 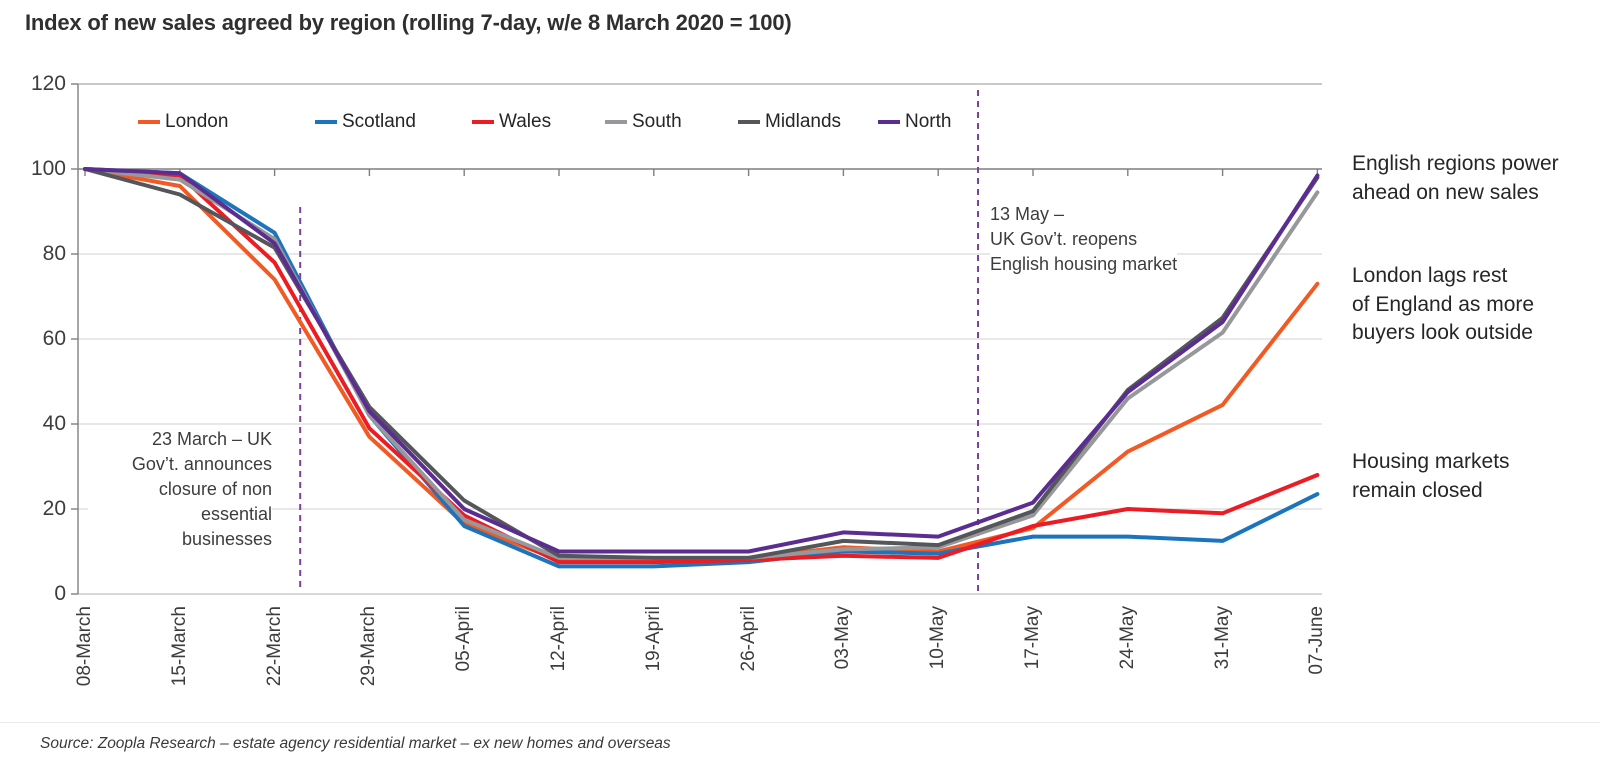 What do you see at coordinates (653, 639) in the screenshot?
I see `x-axis-label-19-April: 19-April` at bounding box center [653, 639].